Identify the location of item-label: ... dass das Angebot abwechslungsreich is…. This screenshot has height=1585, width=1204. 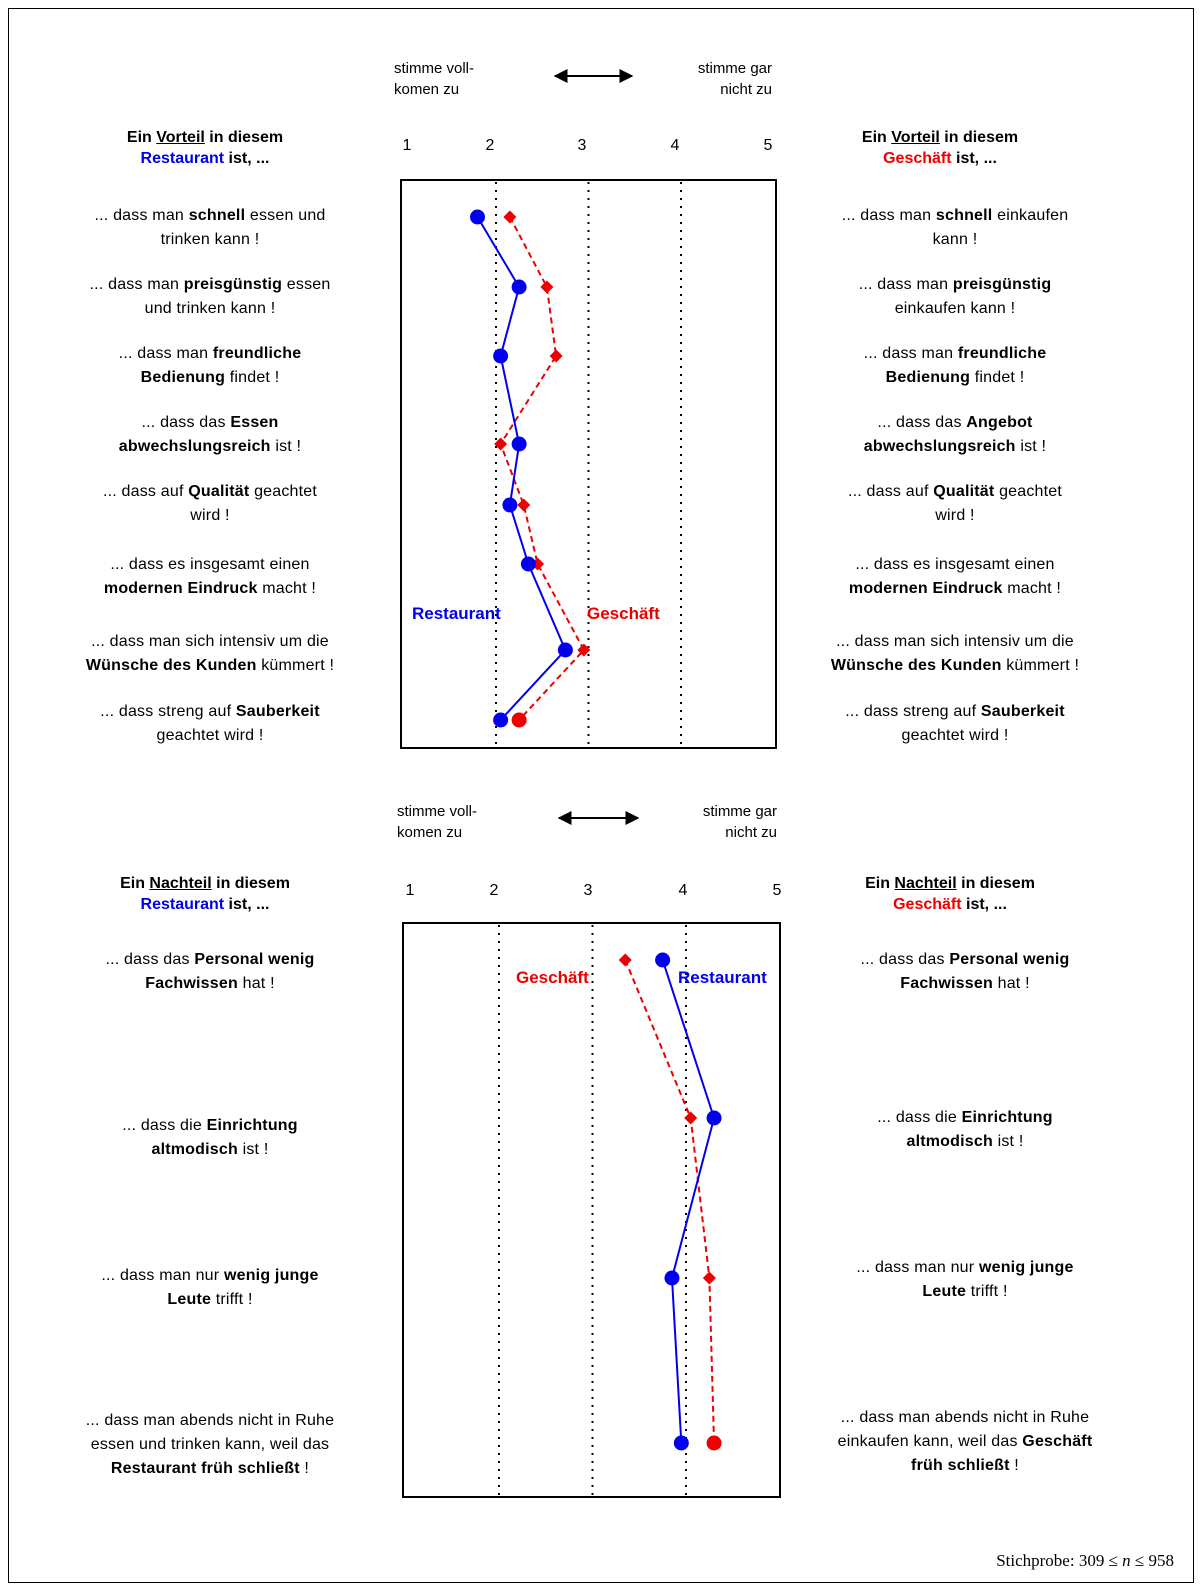
(955, 434).